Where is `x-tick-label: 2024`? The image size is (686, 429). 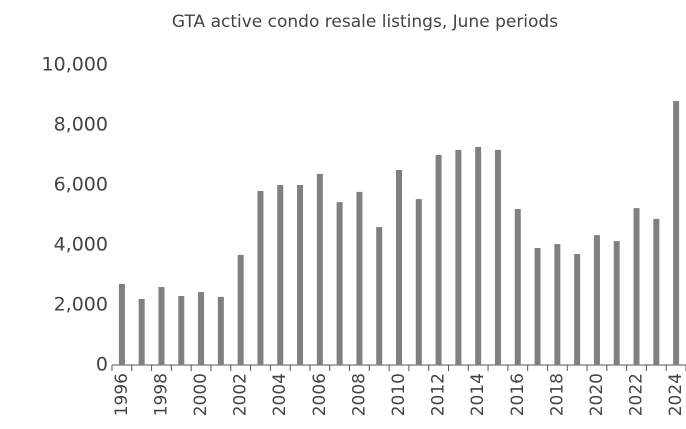 x-tick-label: 2024 is located at coordinates (676, 394).